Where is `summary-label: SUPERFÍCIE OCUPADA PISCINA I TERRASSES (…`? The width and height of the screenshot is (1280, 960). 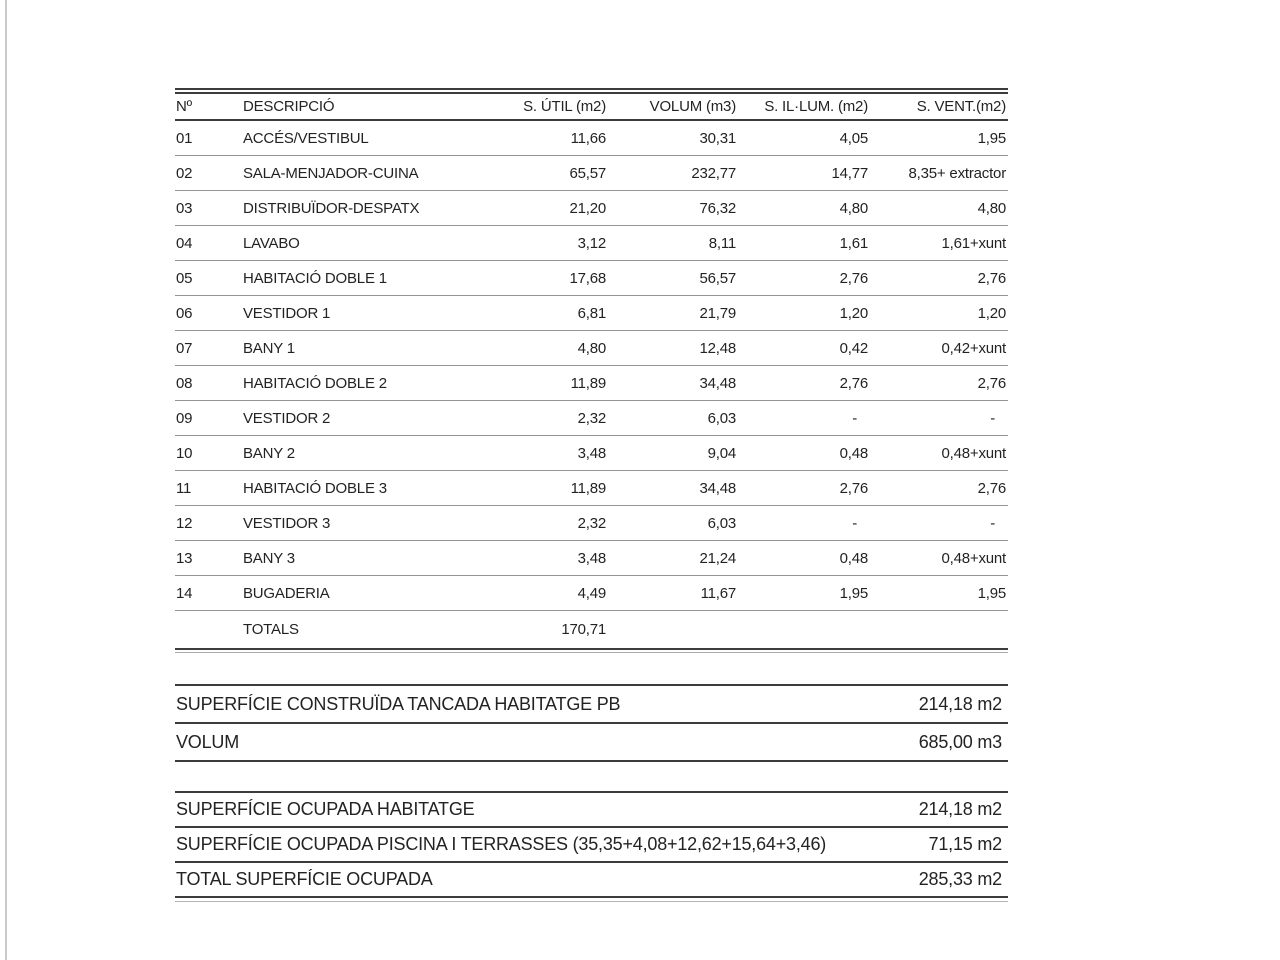
summary-label: SUPERFÍCIE OCUPADA PISCINA I TERRASSES (… is located at coordinates (501, 844).